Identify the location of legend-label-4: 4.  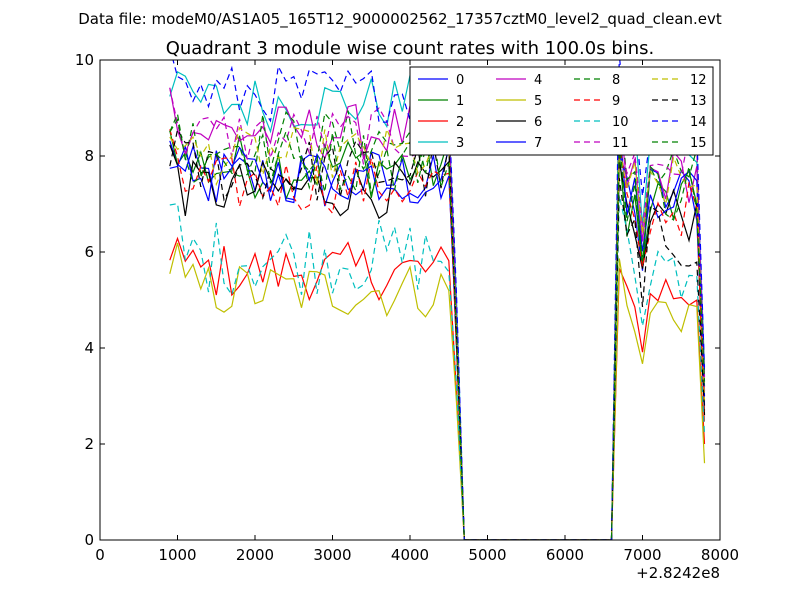
(538, 80).